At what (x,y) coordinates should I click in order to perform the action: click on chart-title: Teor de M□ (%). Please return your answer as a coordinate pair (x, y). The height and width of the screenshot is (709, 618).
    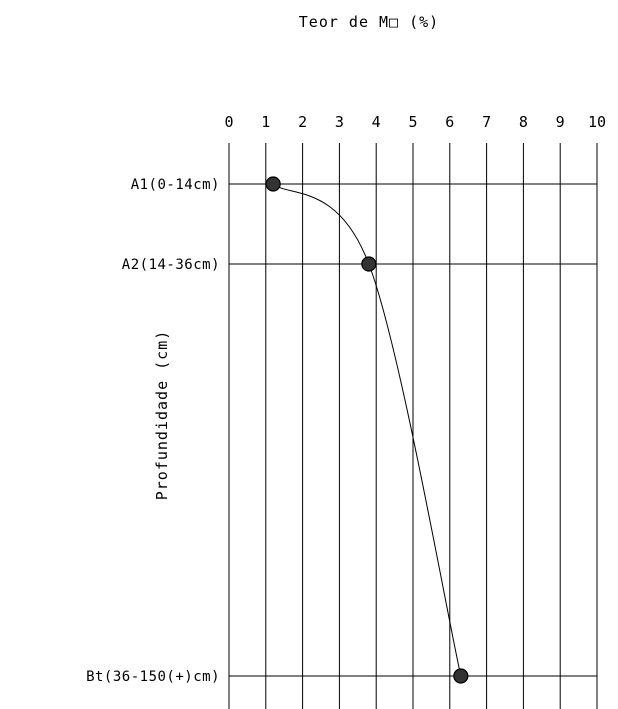
    Looking at the image, I should click on (369, 22).